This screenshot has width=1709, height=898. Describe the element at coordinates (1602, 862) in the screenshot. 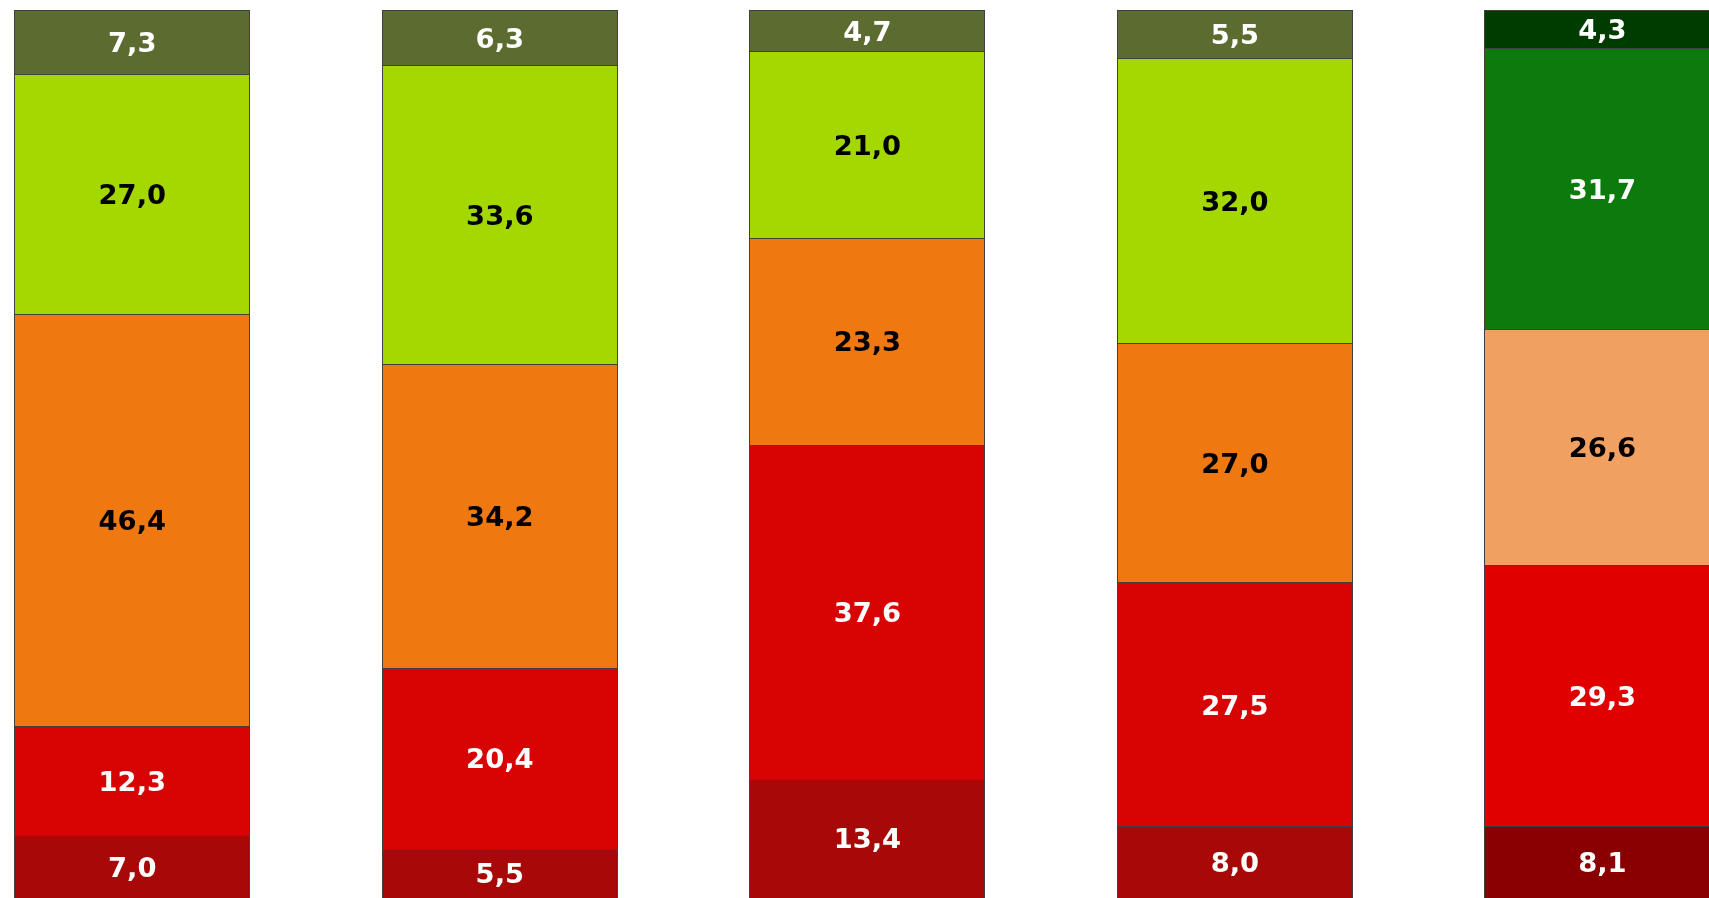

I see `data-label: 8,1` at that location.